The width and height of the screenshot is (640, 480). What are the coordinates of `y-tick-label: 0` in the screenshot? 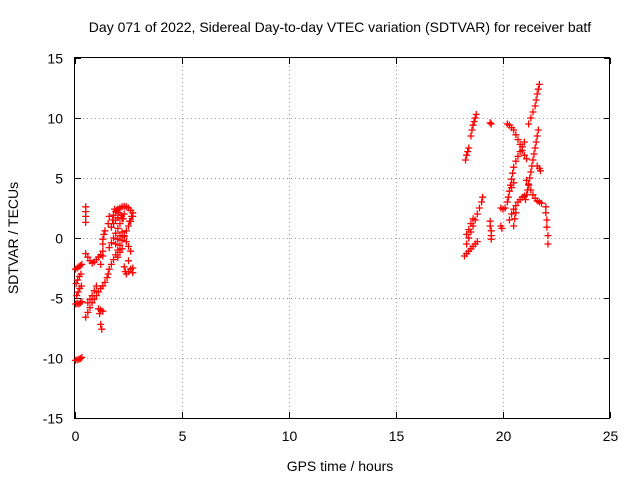 It's located at (59, 239).